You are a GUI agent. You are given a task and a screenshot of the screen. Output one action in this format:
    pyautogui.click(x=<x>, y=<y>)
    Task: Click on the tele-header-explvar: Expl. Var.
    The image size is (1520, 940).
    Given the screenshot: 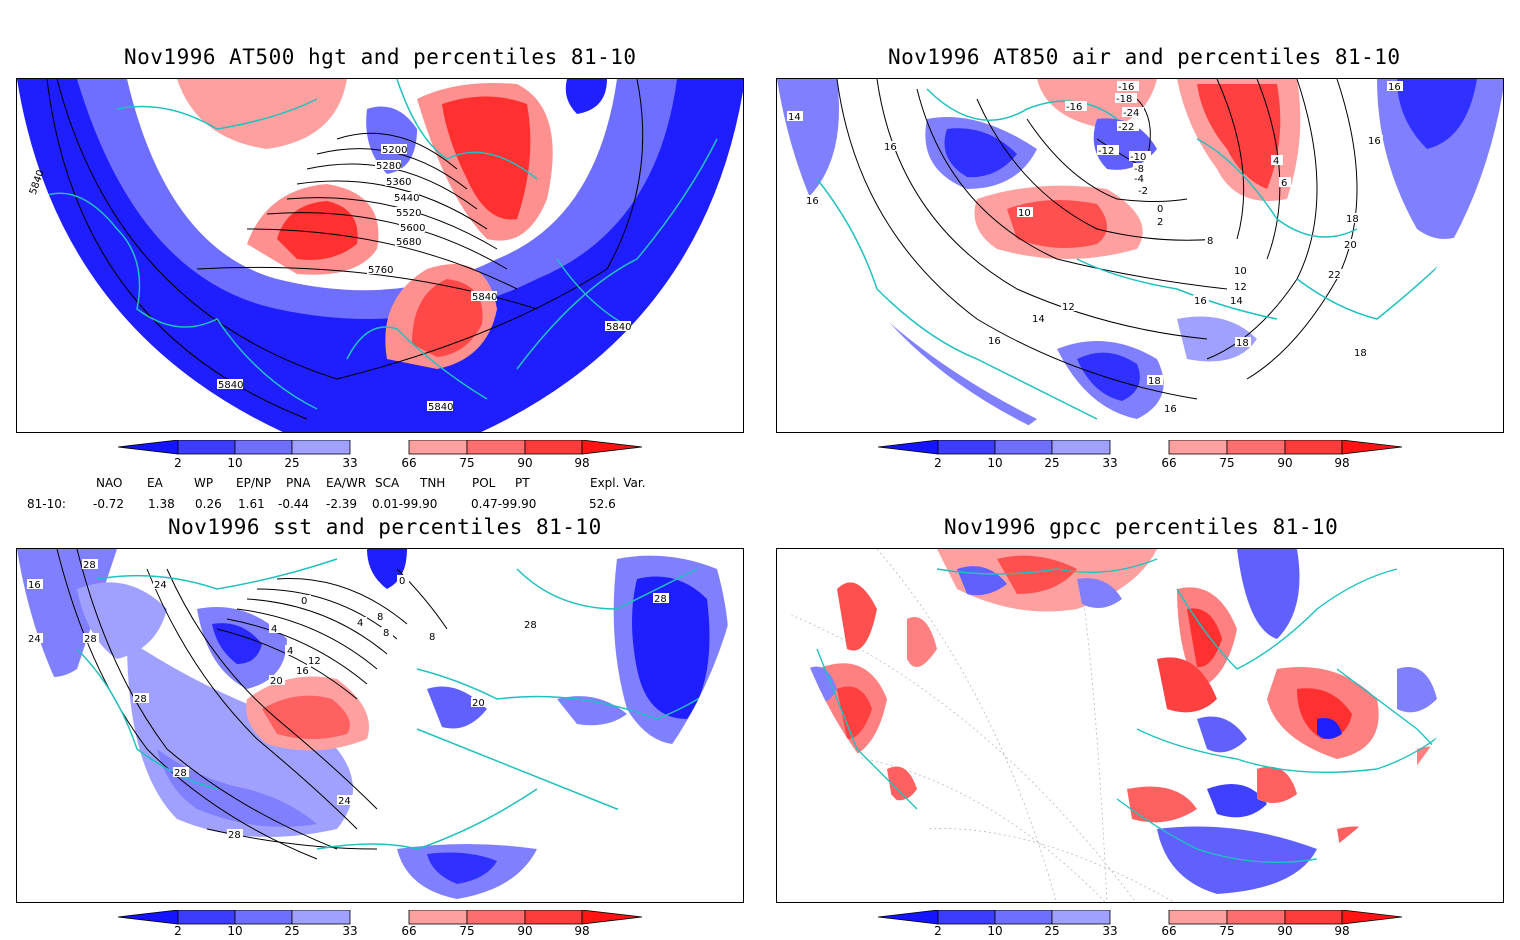 What is the action you would take?
    pyautogui.click(x=618, y=483)
    